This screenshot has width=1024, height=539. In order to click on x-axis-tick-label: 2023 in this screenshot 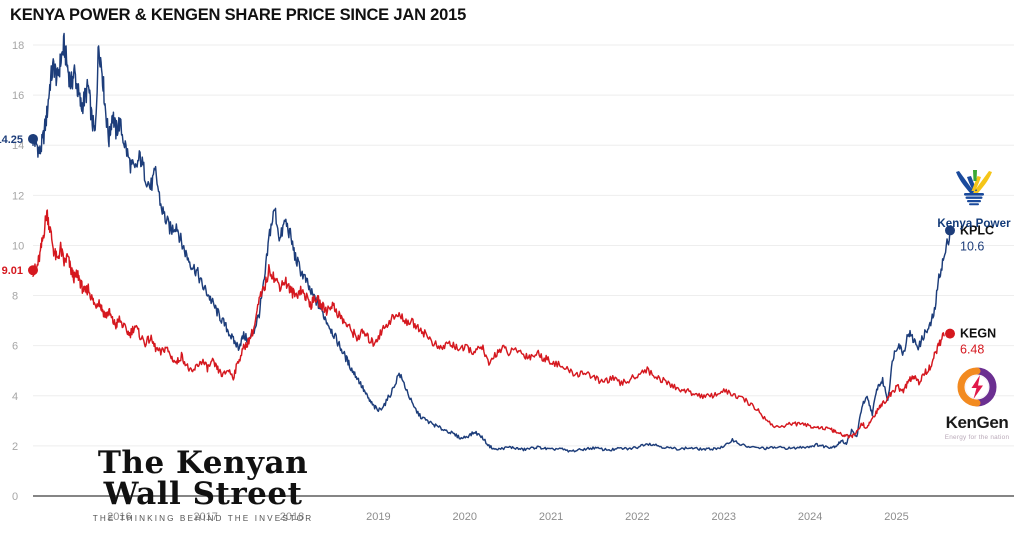, I will do `click(724, 517)`.